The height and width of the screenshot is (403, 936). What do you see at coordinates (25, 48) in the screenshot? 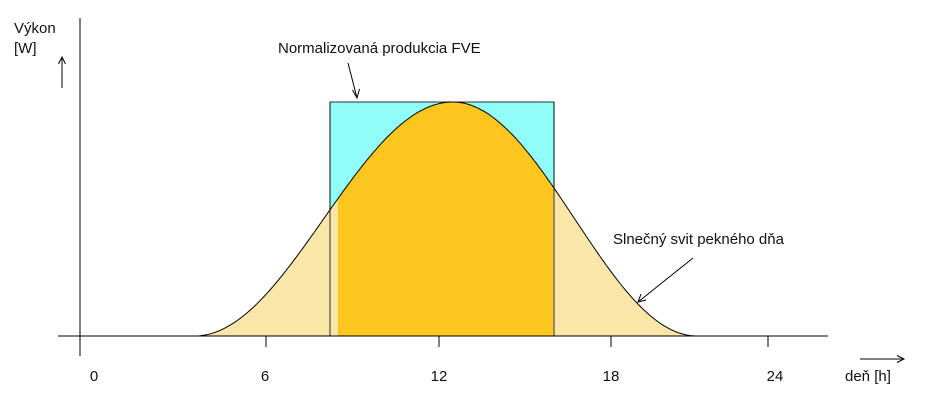
I see `y-axis-label-line2: [W]` at bounding box center [25, 48].